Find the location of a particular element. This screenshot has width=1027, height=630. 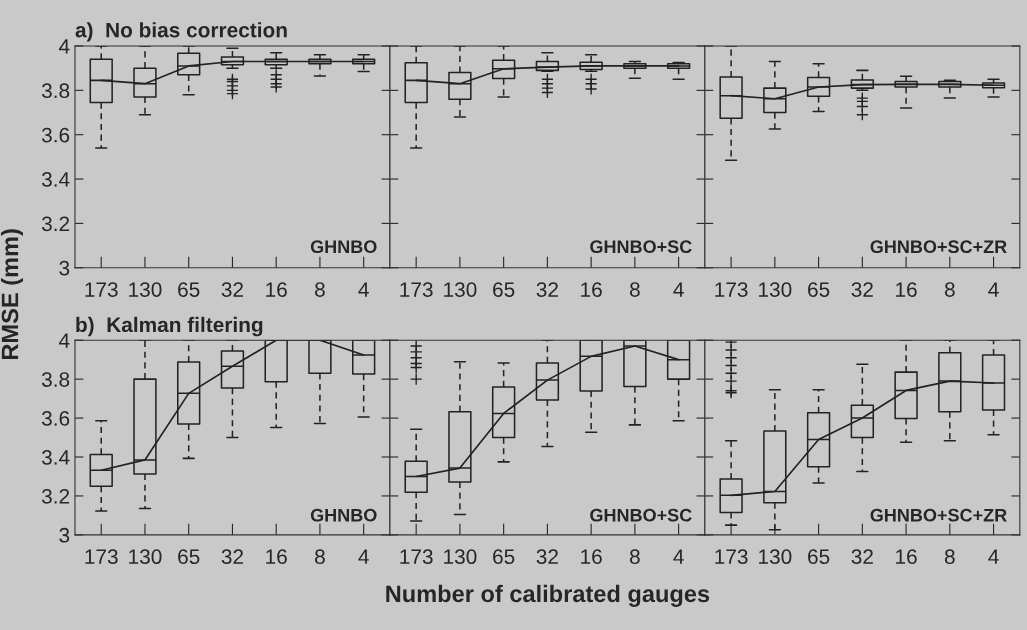

chart-title: a) No bias correction is located at coordinates (181, 32).